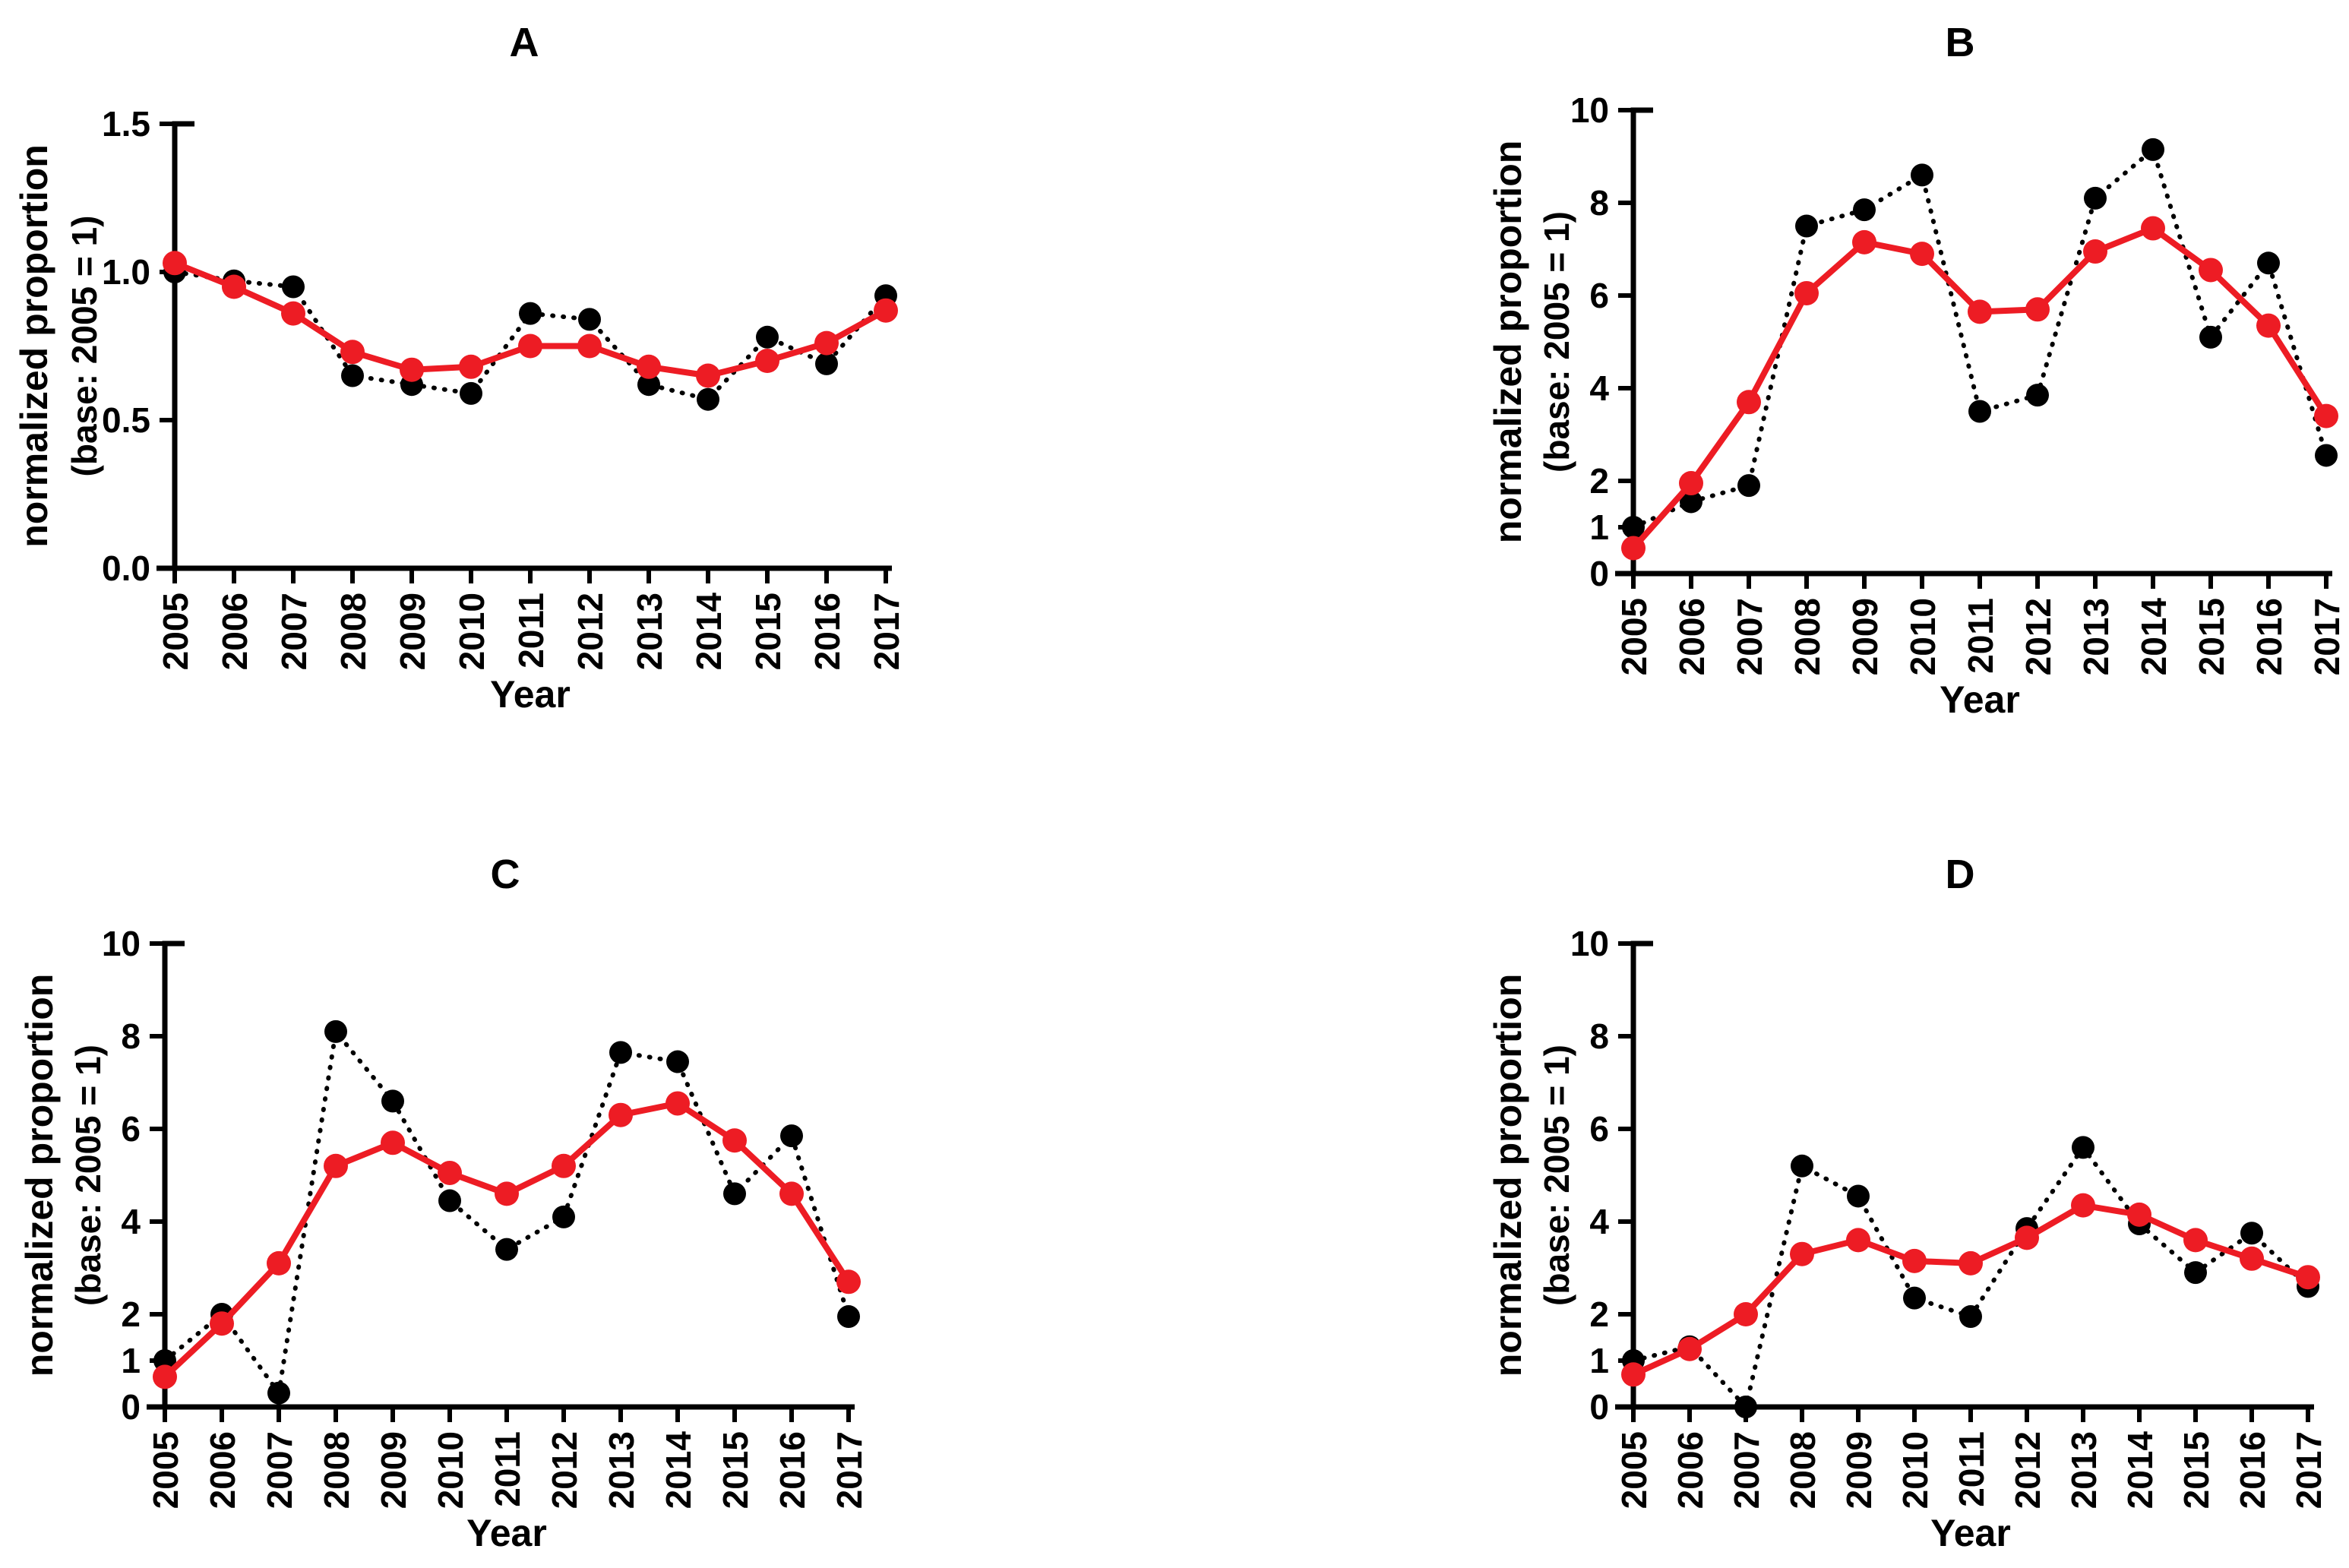 This screenshot has height=1568, width=2349. What do you see at coordinates (887, 631) in the screenshot?
I see `x-tick-label-2017: 2017` at bounding box center [887, 631].